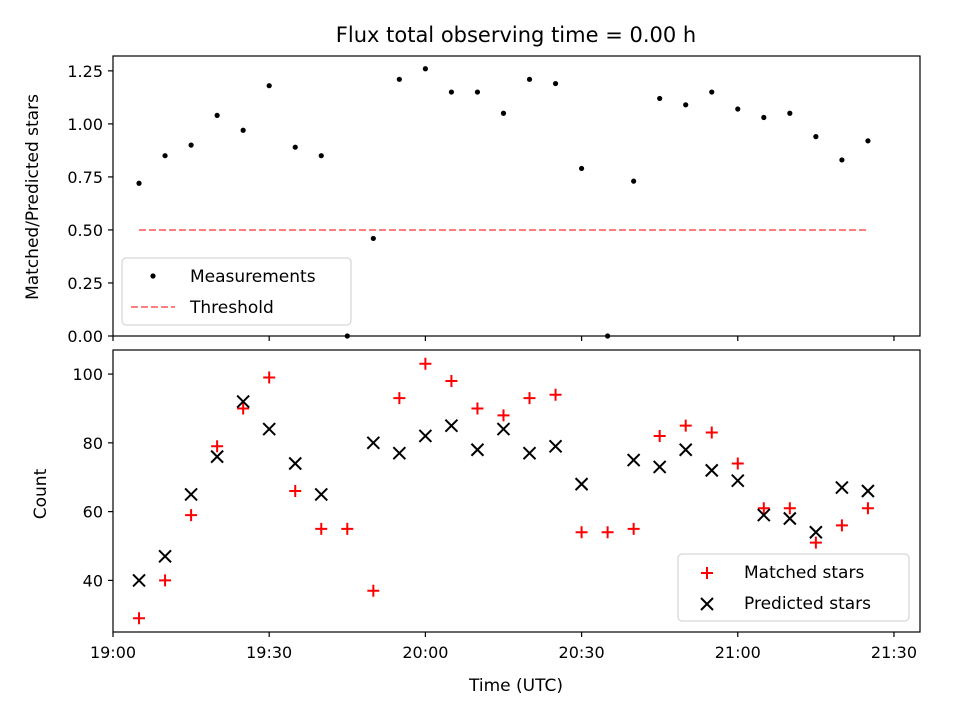  Describe the element at coordinates (93, 580) in the screenshot. I see `bottom-y-tick-label-0: 40` at that location.